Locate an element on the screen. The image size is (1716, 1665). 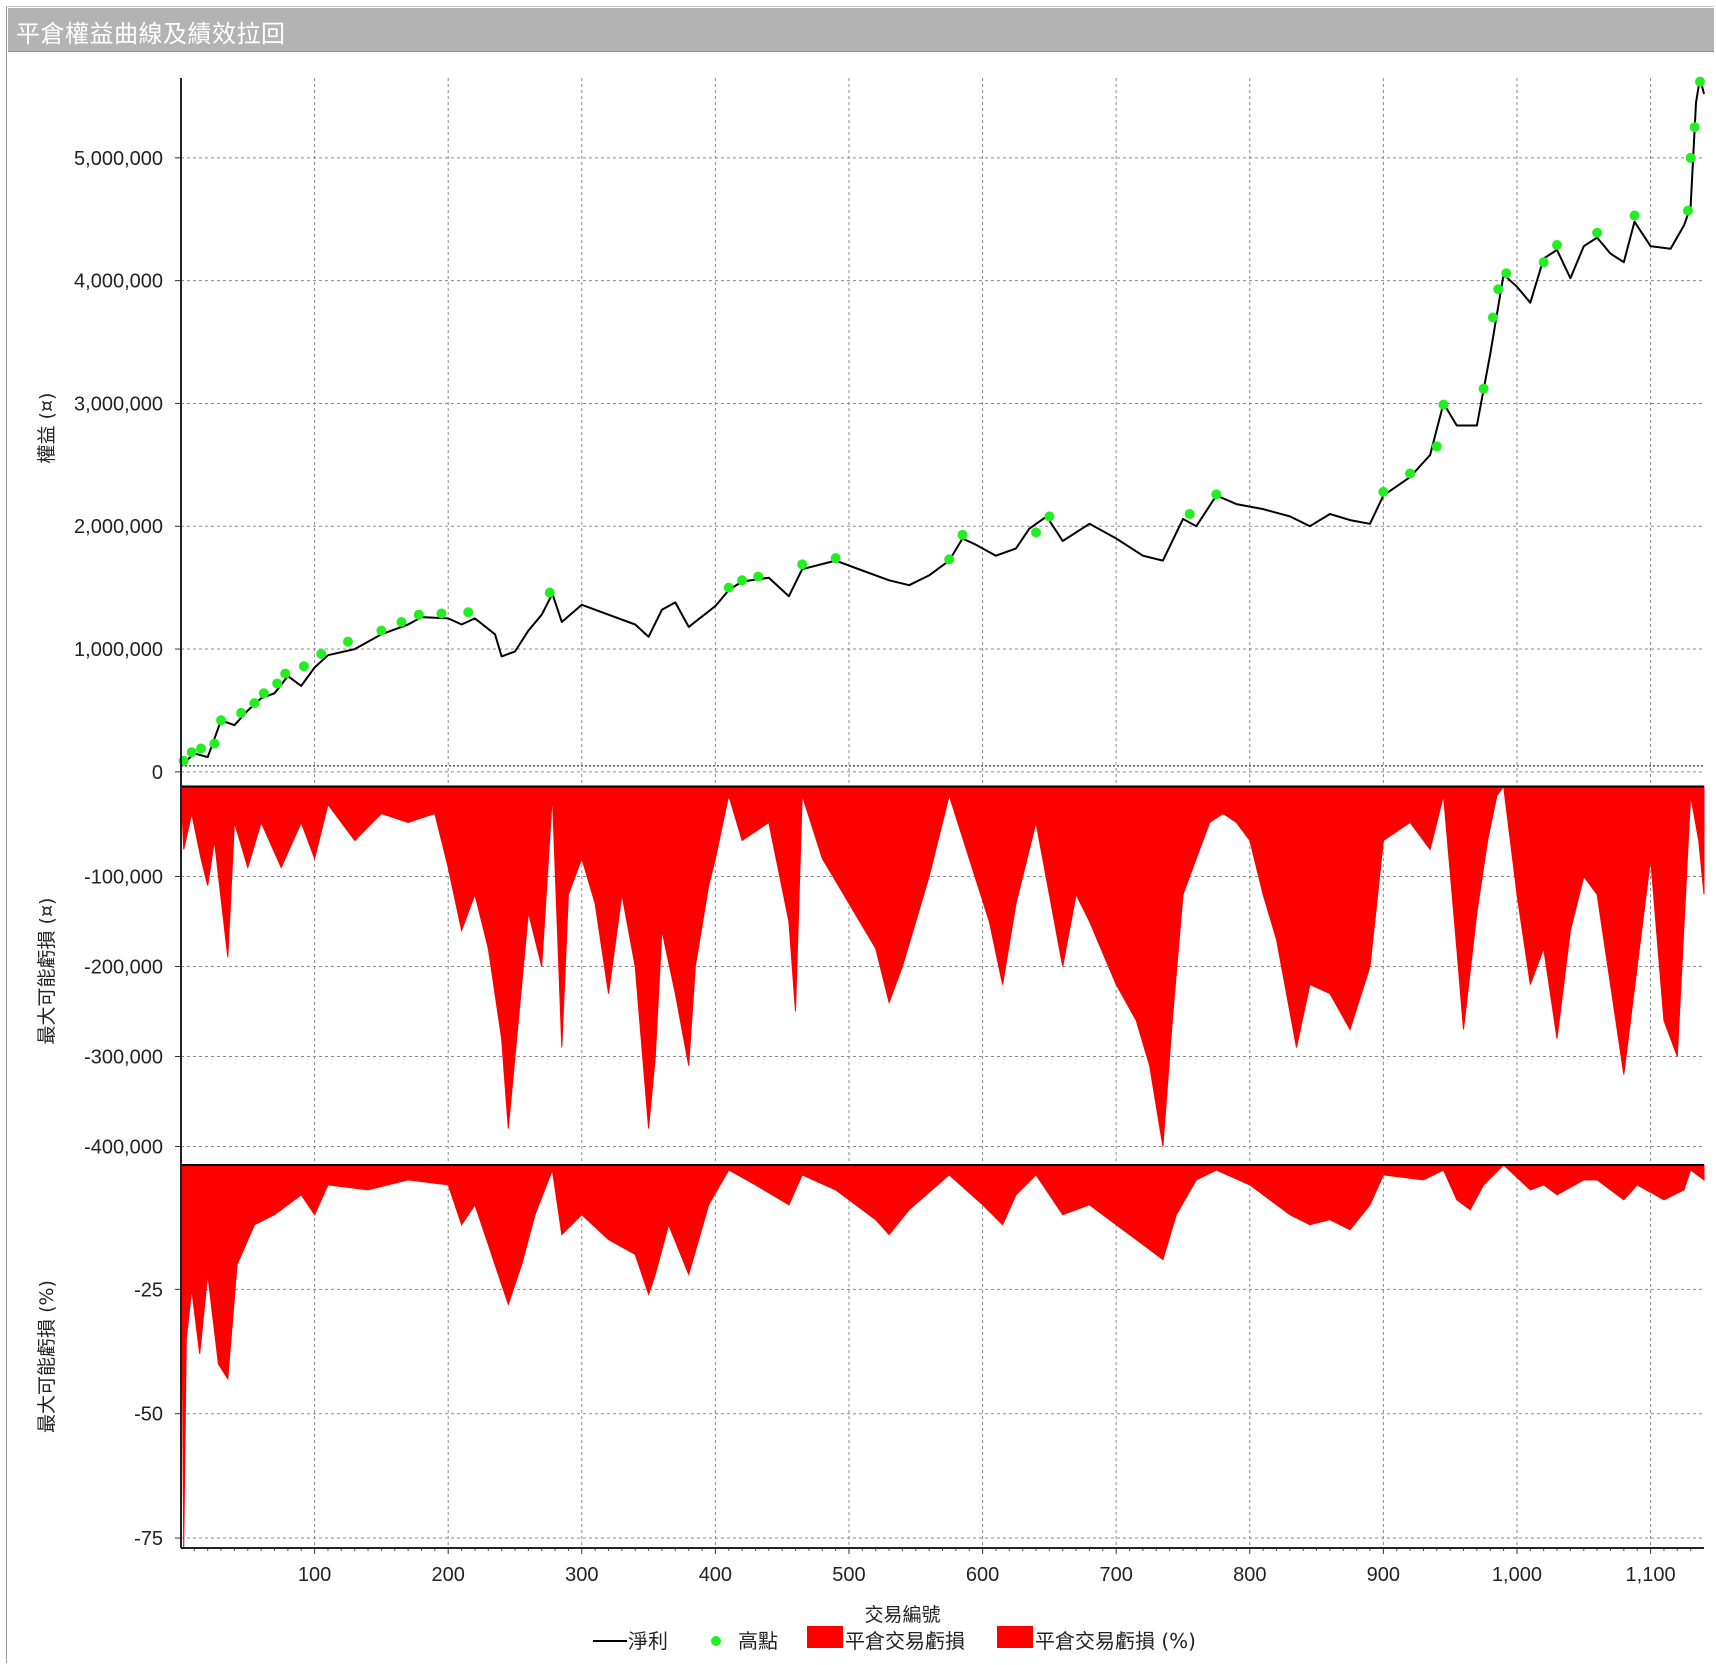
window-title: 平倉權益曲線及績效拉回 is located at coordinates (151, 34).